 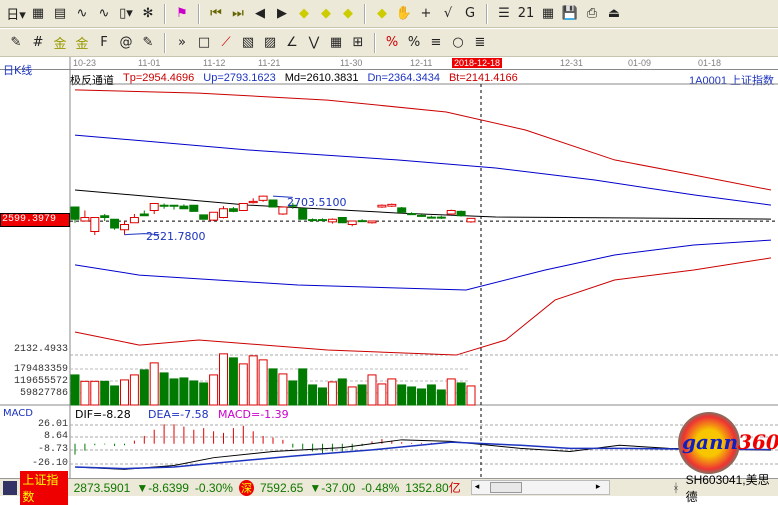 I want to click on tp-value: Tp=2954.4696, so click(x=159, y=78).